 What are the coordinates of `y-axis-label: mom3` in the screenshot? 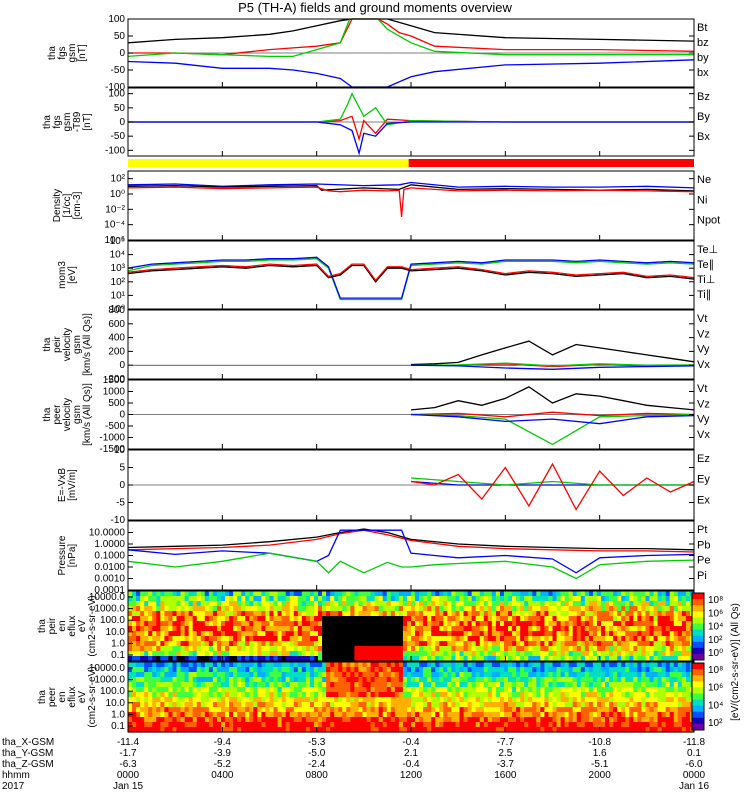 It's located at (62, 275).